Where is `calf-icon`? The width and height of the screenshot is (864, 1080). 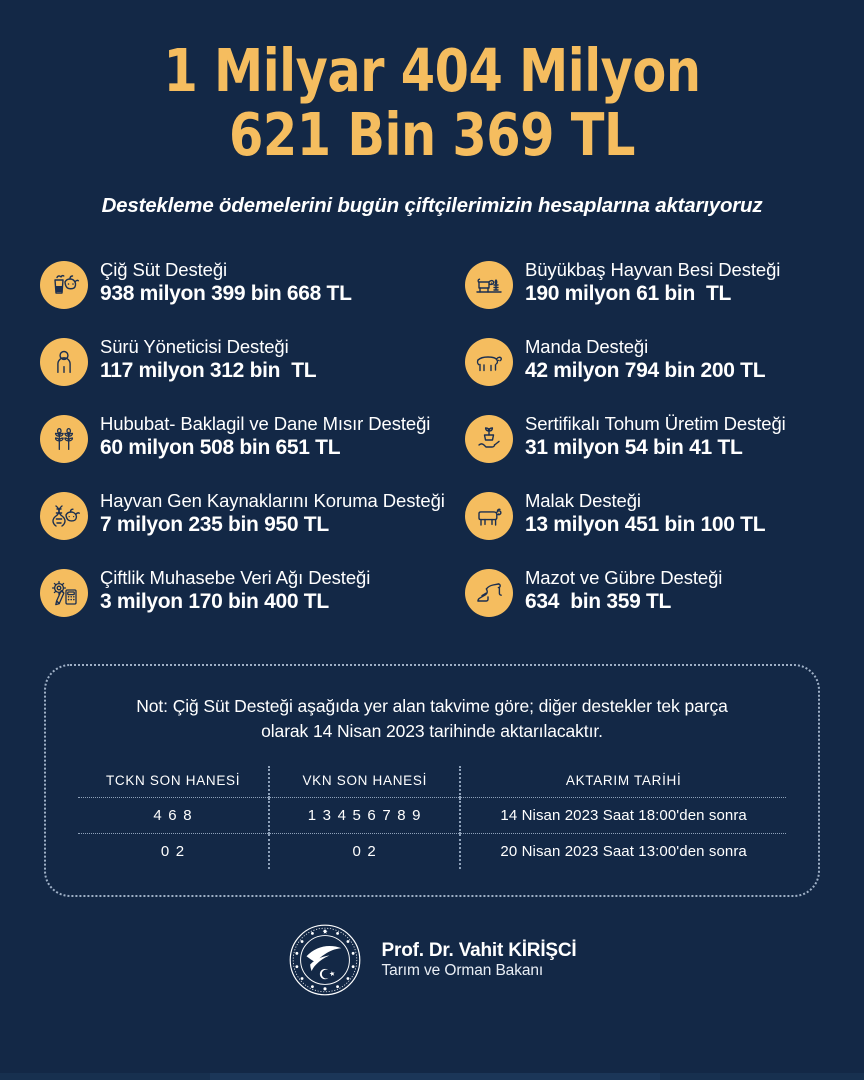
calf-icon is located at coordinates (489, 515).